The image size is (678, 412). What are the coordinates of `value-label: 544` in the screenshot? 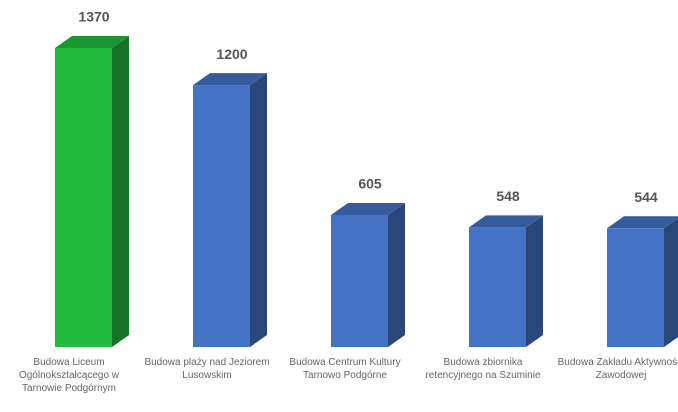 It's located at (646, 197).